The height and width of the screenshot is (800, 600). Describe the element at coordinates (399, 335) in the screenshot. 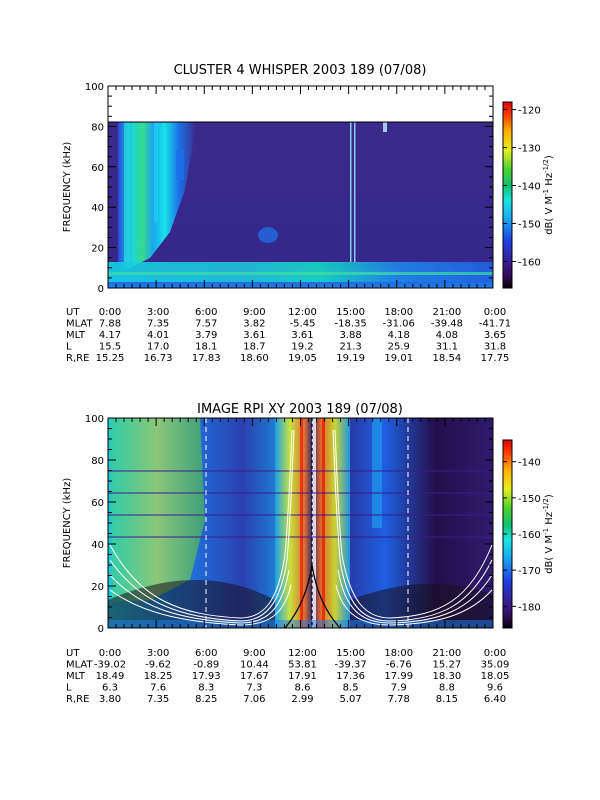

I see `ephemeris-value: 4.18` at that location.